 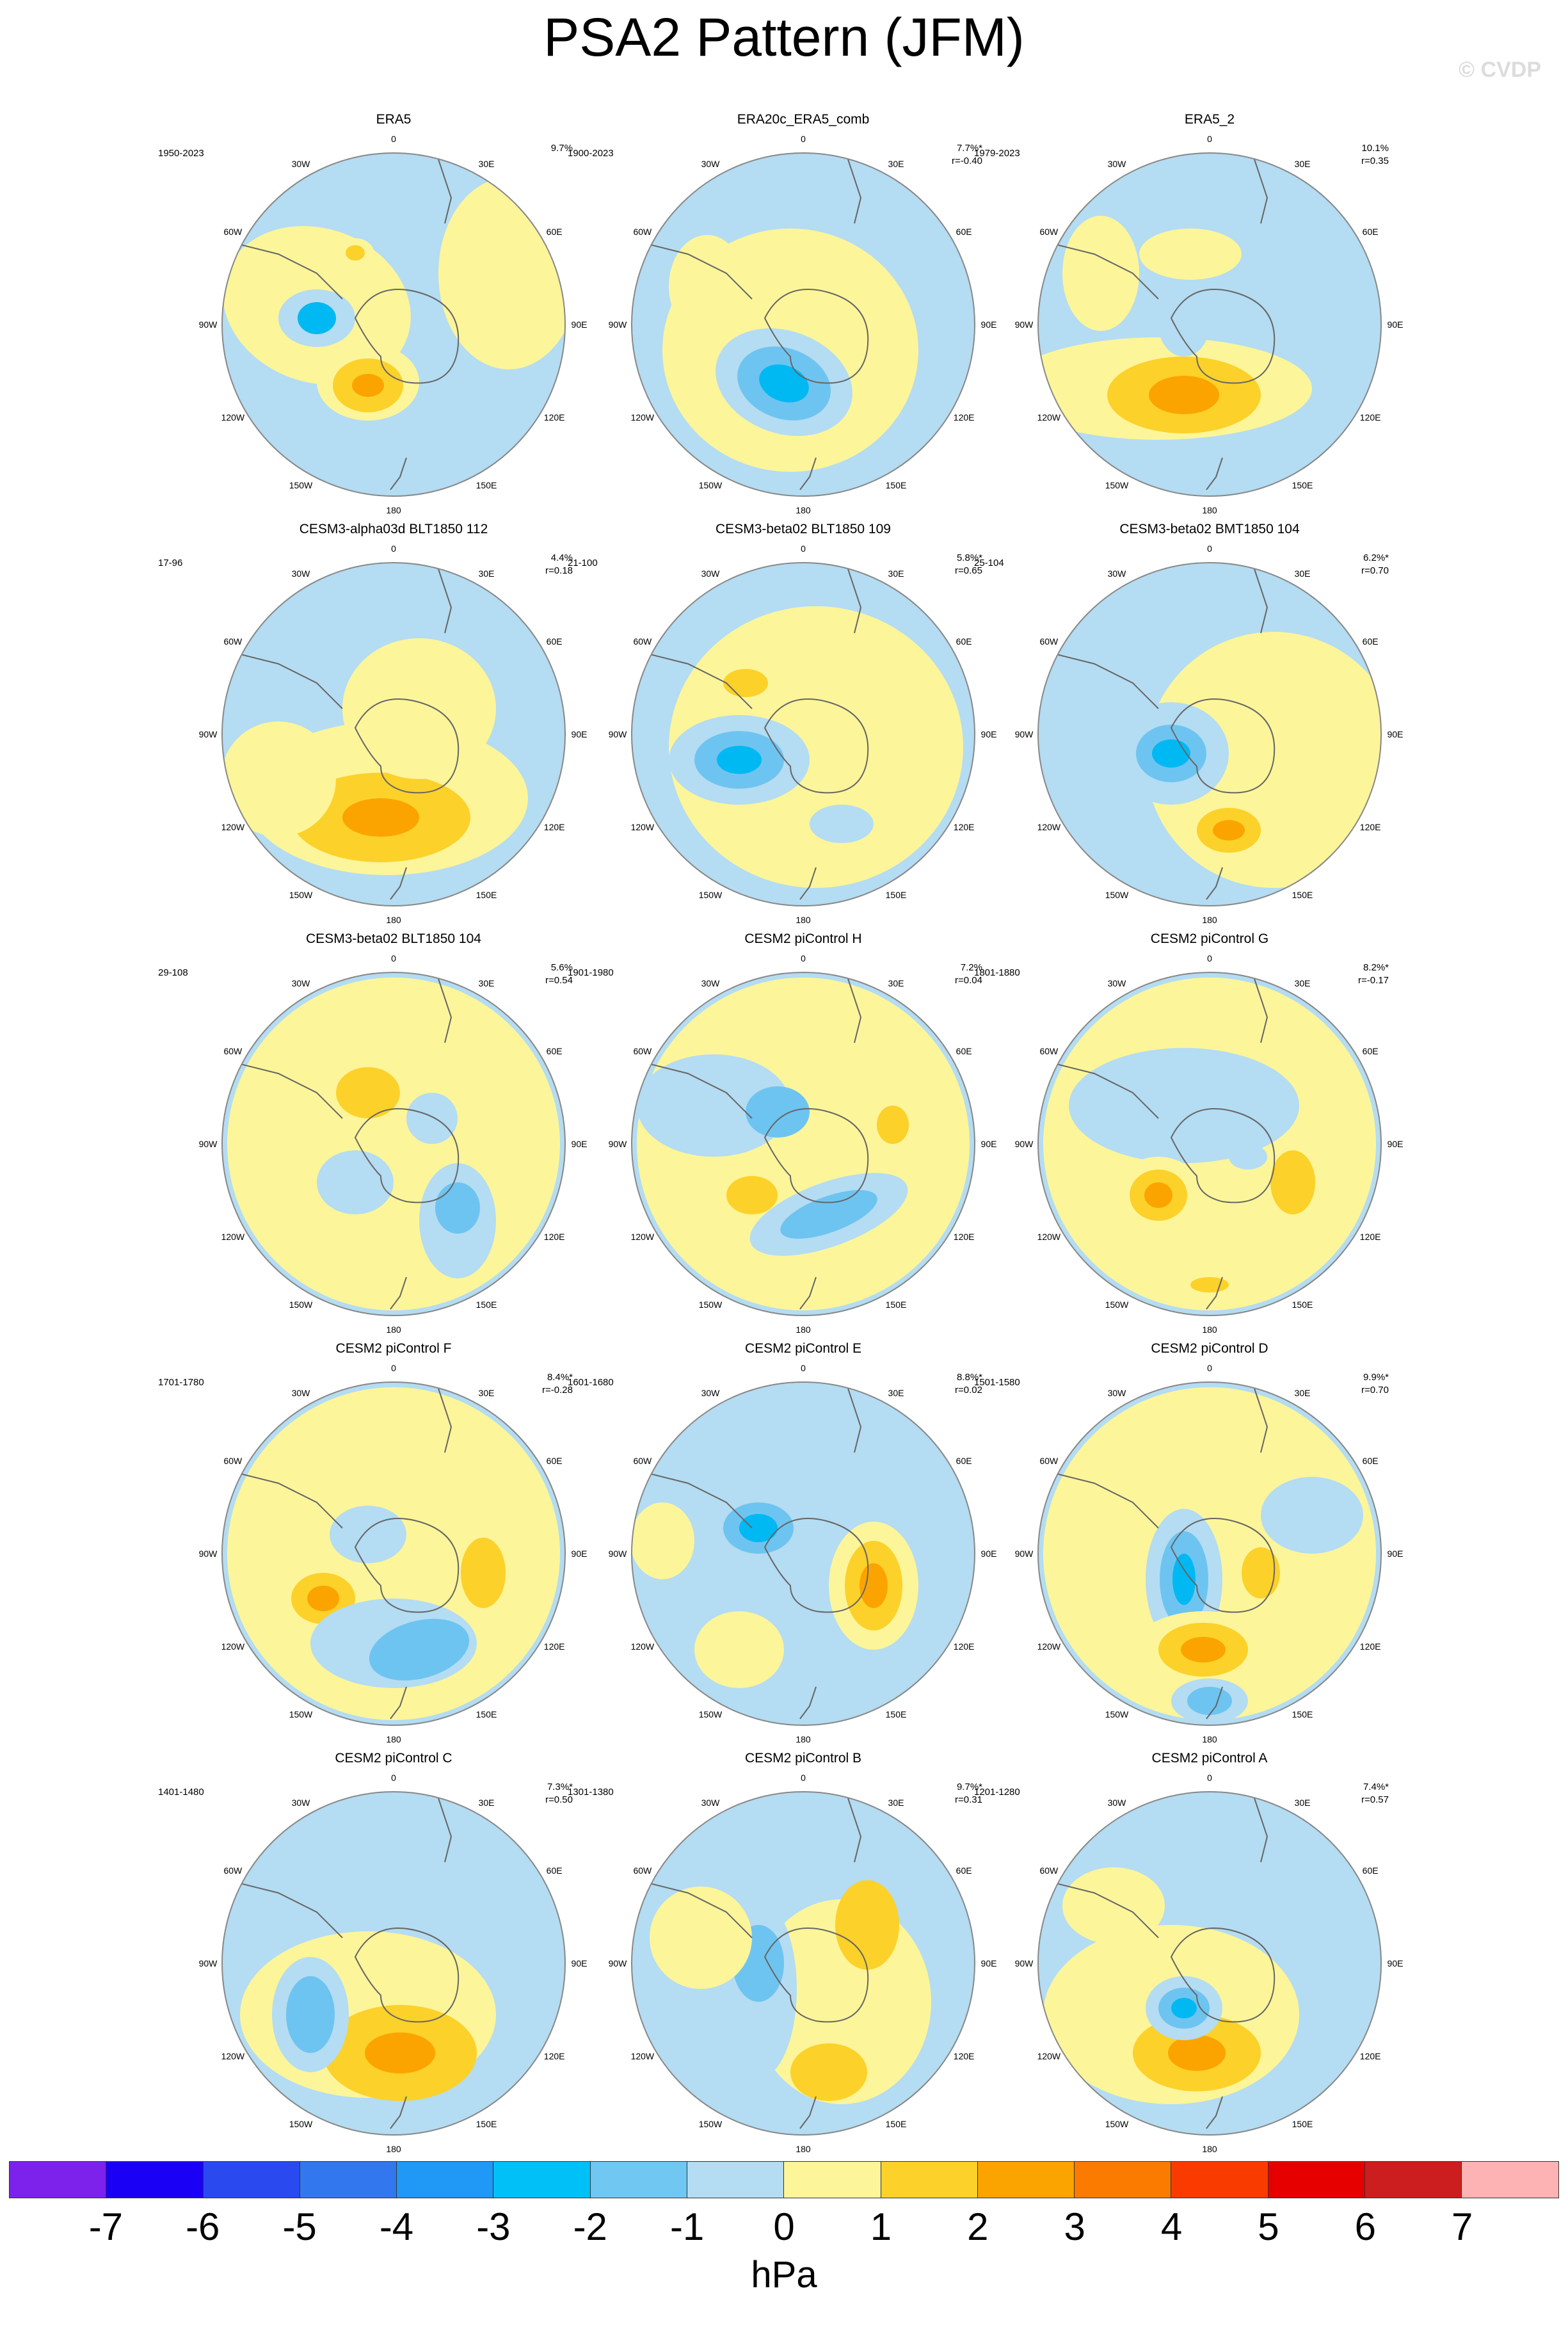 What do you see at coordinates (997, 973) in the screenshot?
I see `panel-years: 1801-1880` at bounding box center [997, 973].